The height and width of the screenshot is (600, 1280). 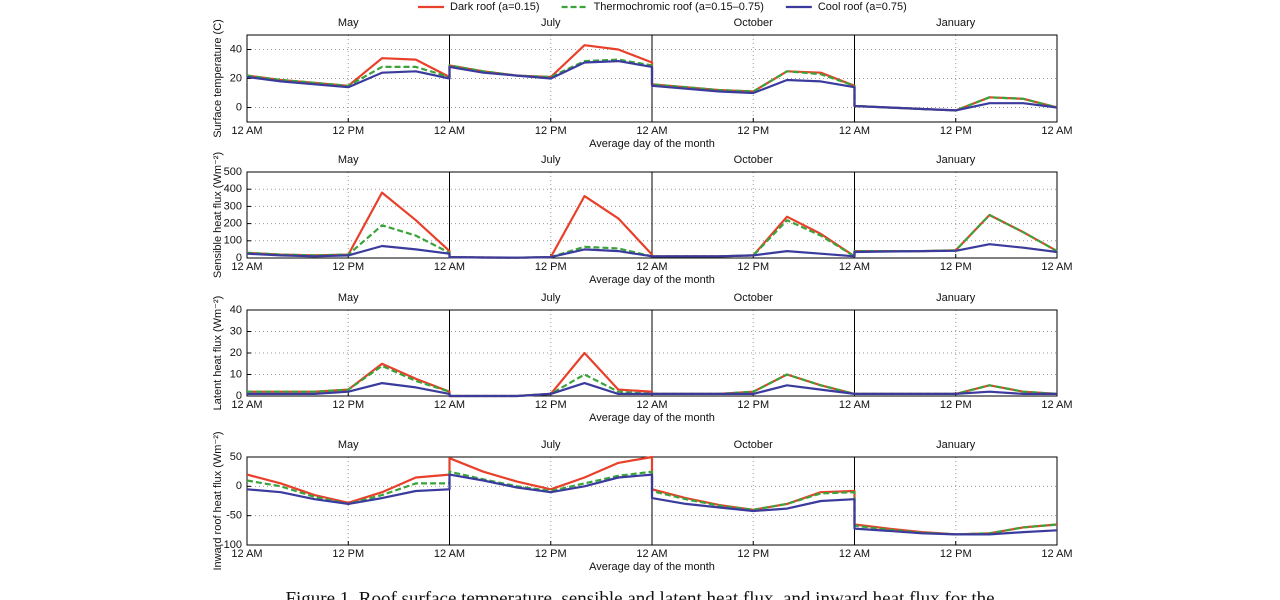 What do you see at coordinates (495, 7) in the screenshot?
I see `legend-label: Dark roof (a=0.15)` at bounding box center [495, 7].